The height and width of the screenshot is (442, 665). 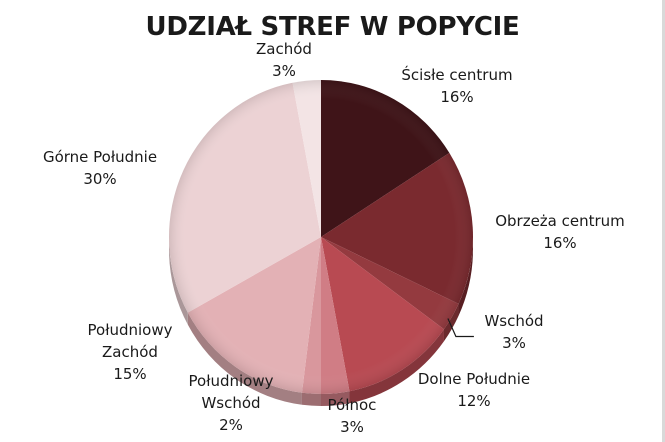 I want to click on slice-side-obrzeza-centrum, so click(x=465, y=276).